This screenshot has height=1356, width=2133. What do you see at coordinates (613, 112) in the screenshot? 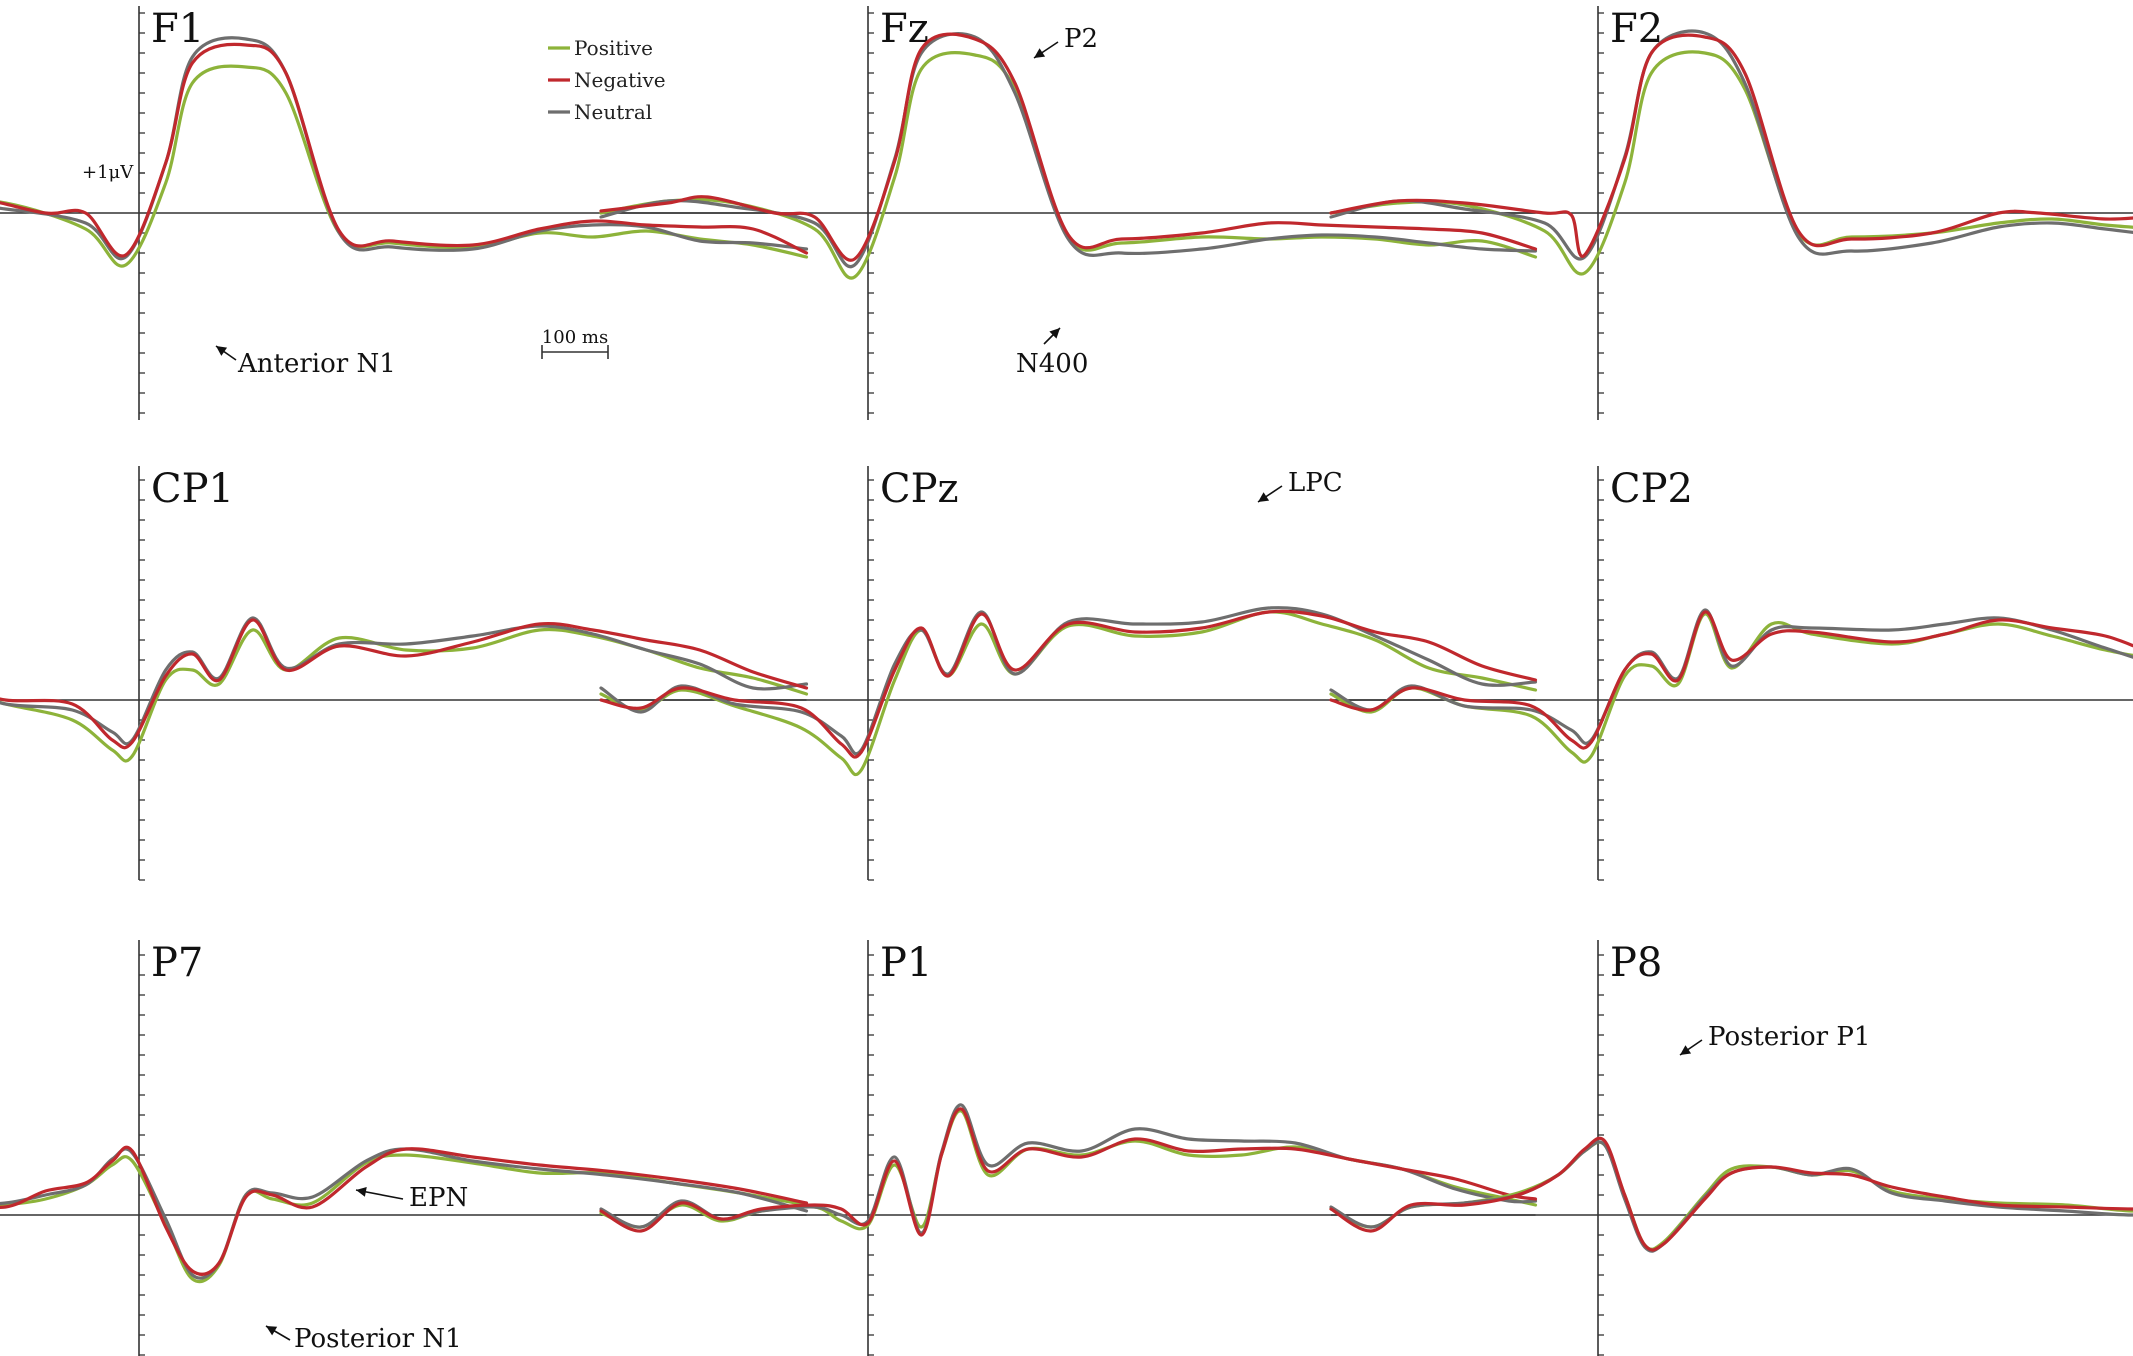
I see `legend-label-neutral: Neutral` at bounding box center [613, 112].